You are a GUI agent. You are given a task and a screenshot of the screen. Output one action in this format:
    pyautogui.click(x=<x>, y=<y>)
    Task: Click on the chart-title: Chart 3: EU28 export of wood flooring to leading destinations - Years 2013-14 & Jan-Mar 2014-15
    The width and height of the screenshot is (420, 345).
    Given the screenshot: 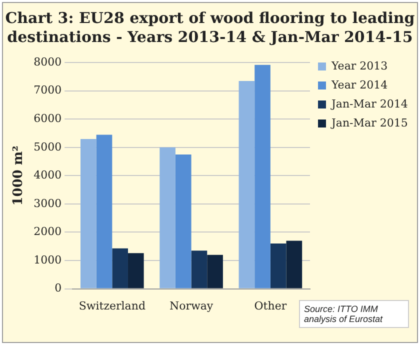 What is the action you would take?
    pyautogui.click(x=210, y=28)
    